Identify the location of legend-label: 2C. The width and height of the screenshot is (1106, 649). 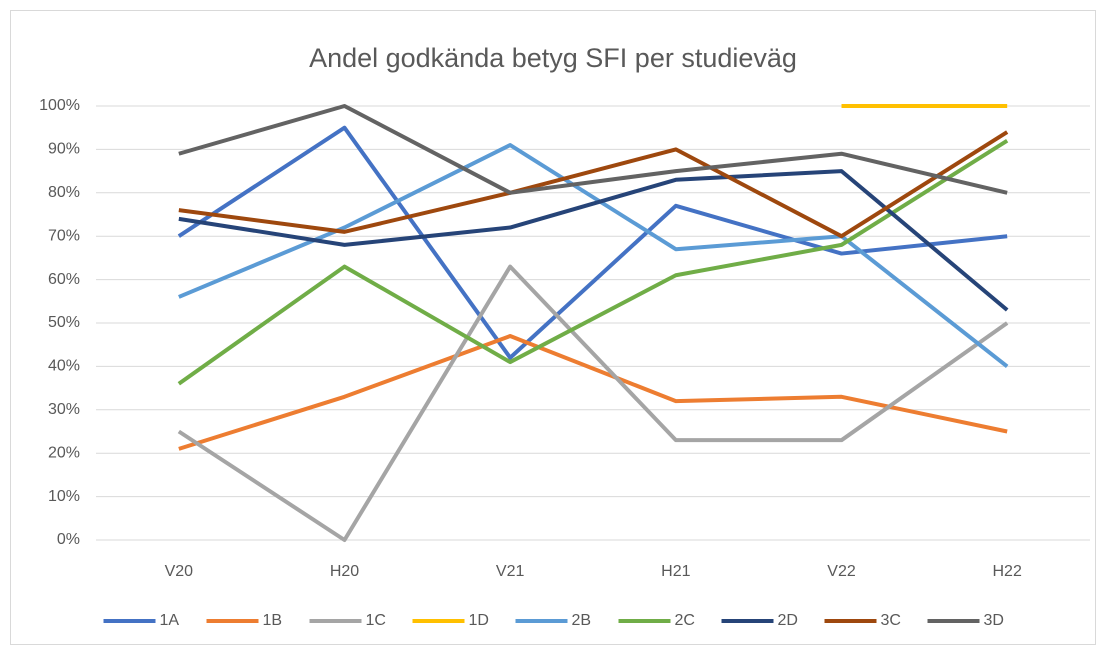
(685, 620).